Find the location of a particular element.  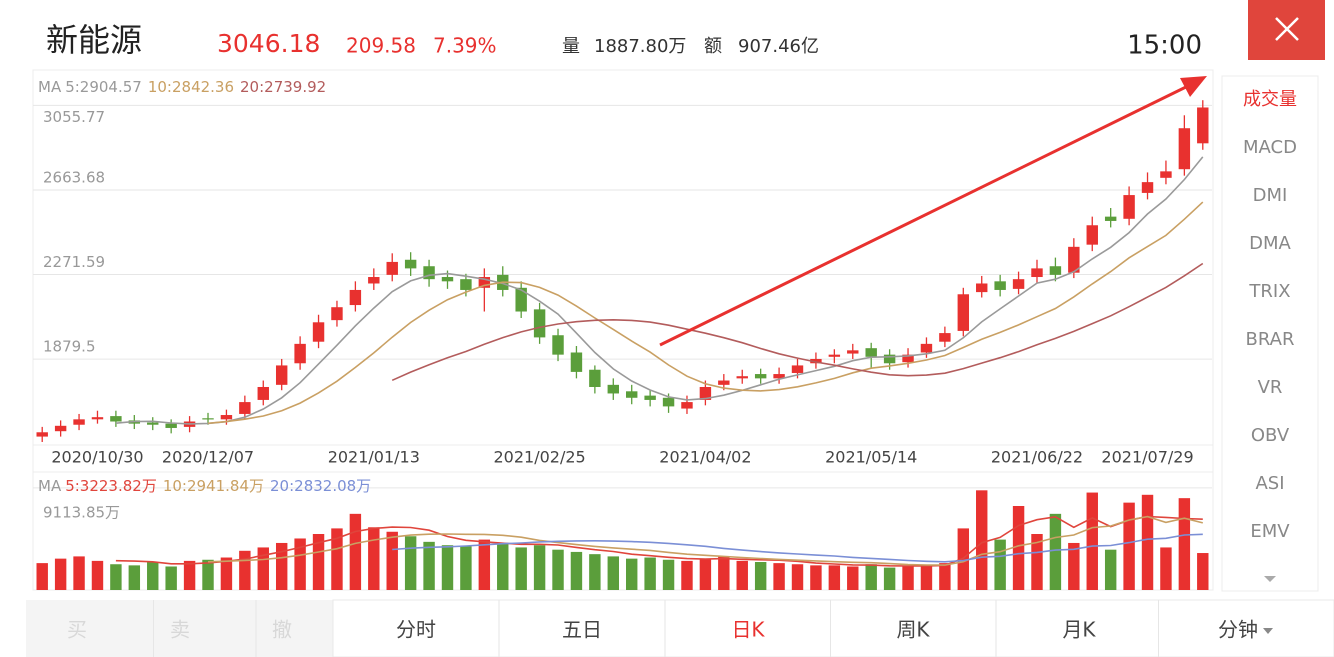

legend-item: 10:2941.84万 is located at coordinates (213, 486).